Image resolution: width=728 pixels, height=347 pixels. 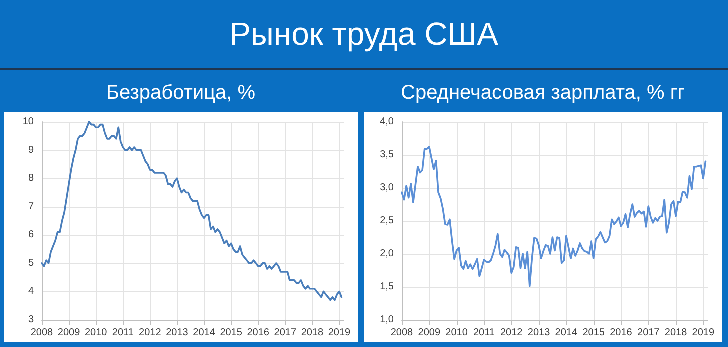 I want to click on chart-title: Безработица, %, so click(x=181, y=93).